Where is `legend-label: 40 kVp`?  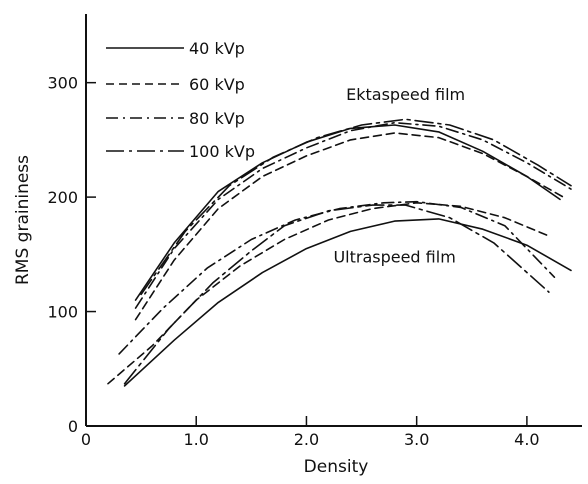
legend-label: 40 kVp is located at coordinates (217, 48).